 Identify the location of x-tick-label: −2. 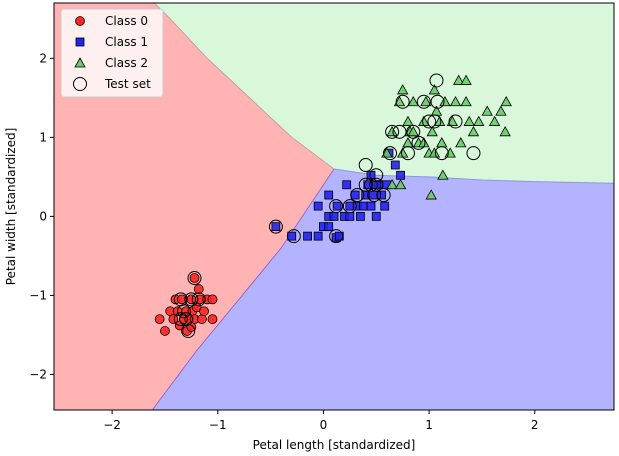
(112, 425).